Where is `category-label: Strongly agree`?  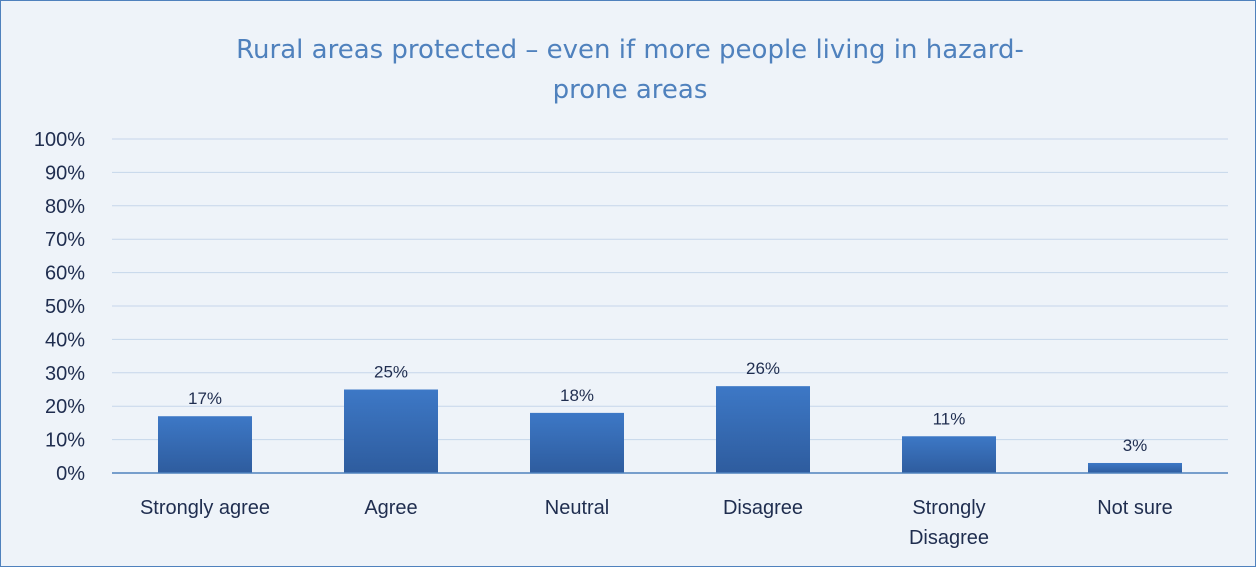 category-label: Strongly agree is located at coordinates (205, 508).